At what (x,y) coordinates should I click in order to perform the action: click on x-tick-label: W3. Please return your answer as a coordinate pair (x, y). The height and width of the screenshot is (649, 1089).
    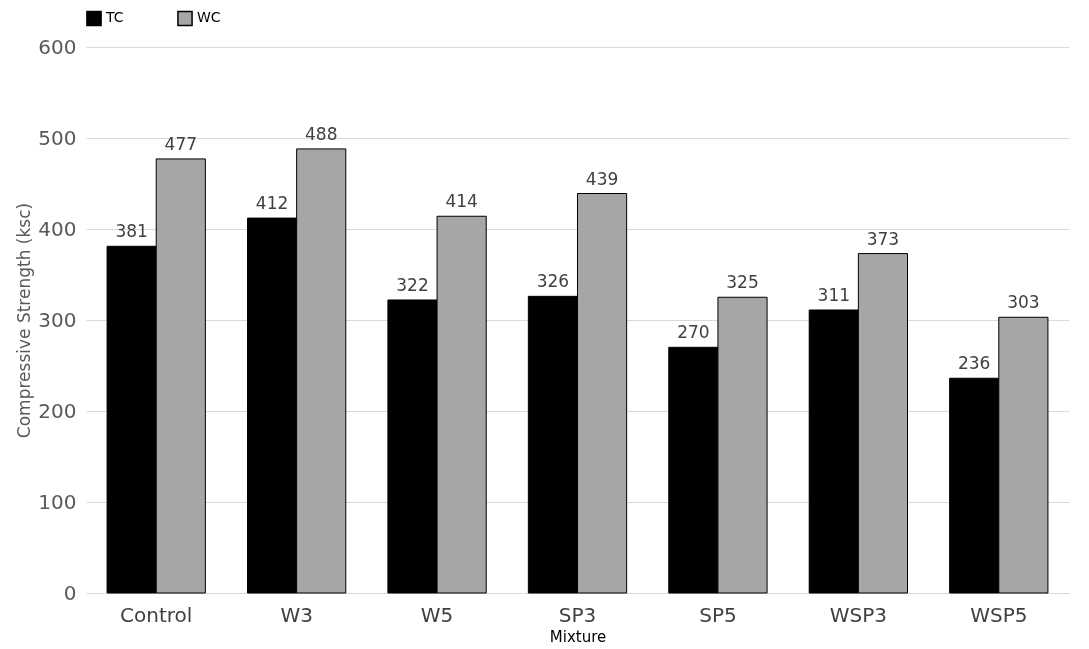
    Looking at the image, I should click on (296, 614).